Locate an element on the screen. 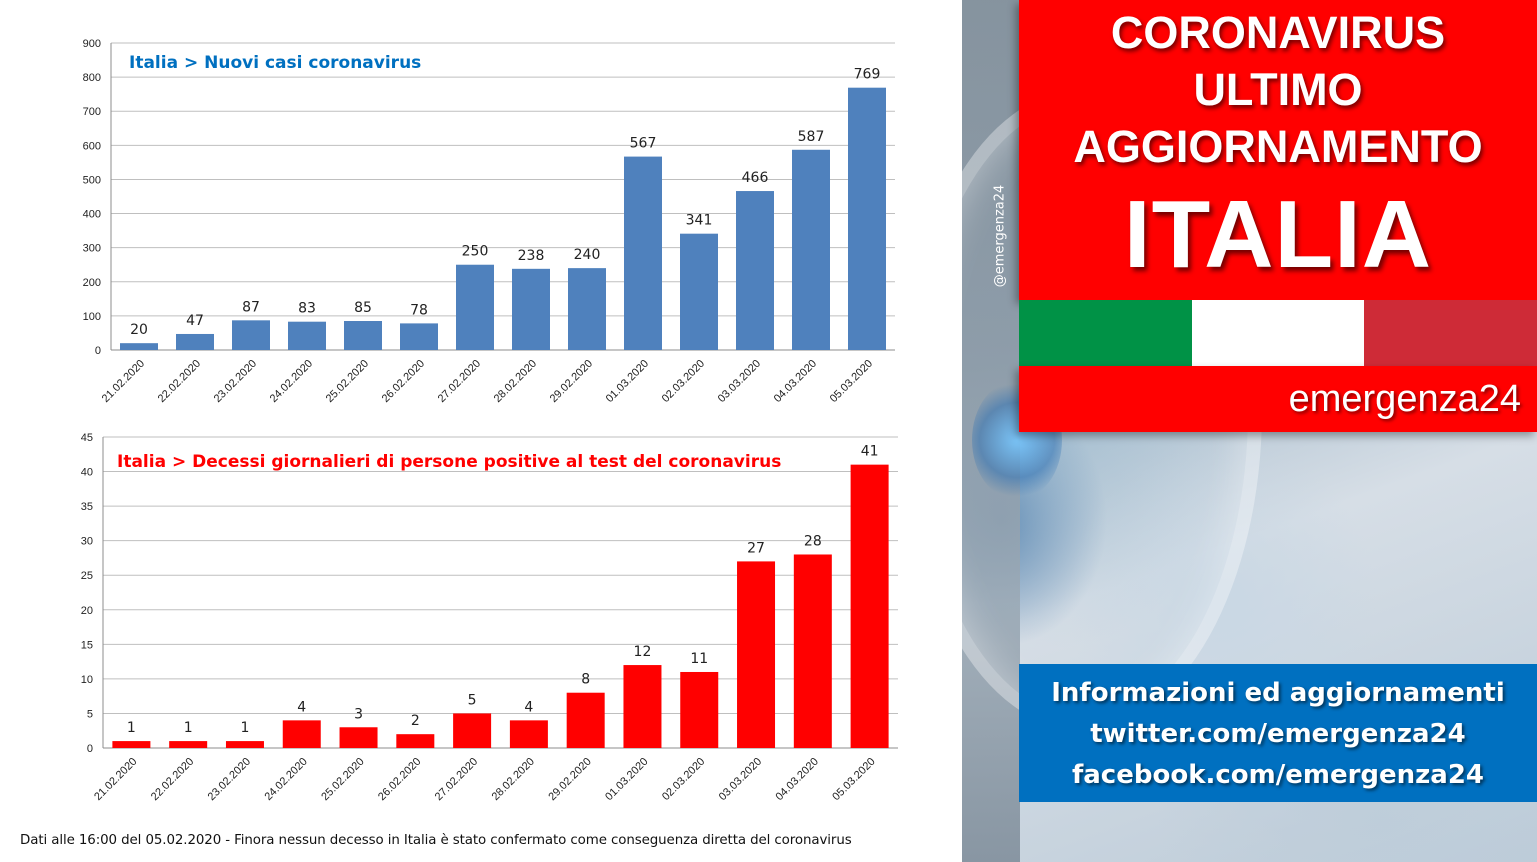  data-label: 8 is located at coordinates (585, 680).